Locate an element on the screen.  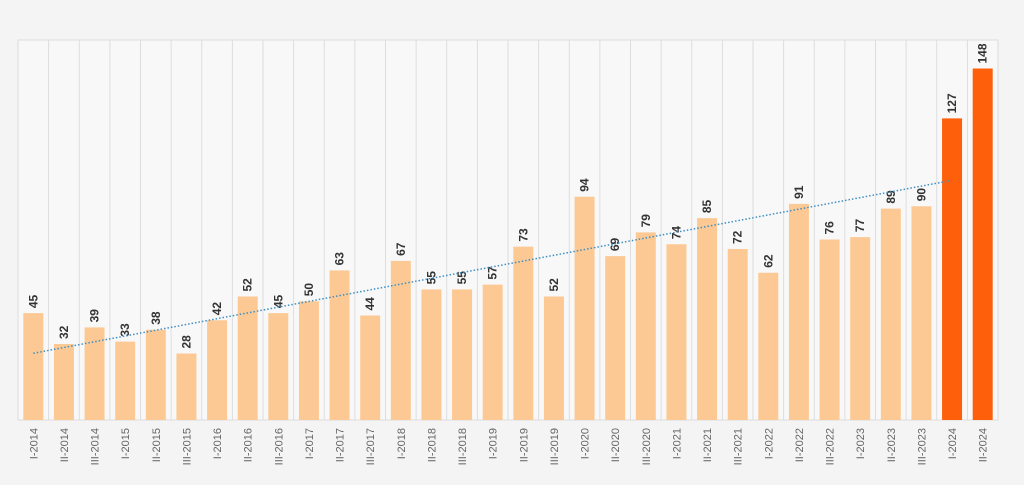
data-label-III-2015: 28 is located at coordinates (186, 342).